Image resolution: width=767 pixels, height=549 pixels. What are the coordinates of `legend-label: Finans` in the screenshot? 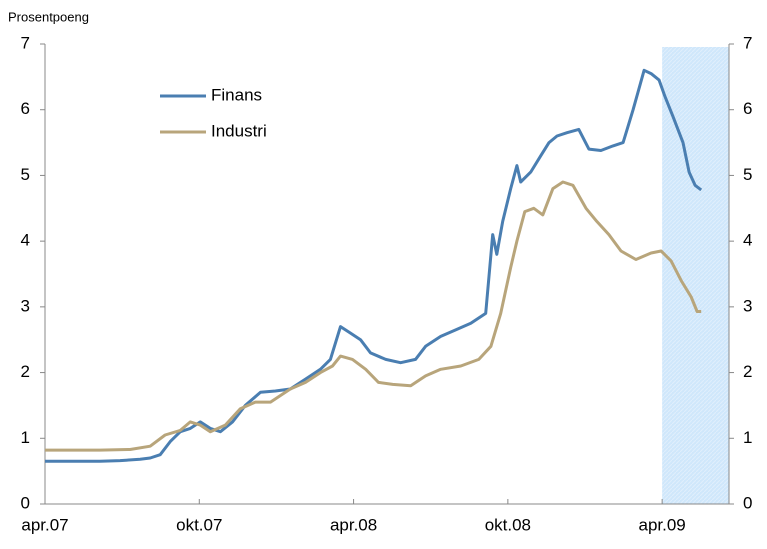 It's located at (236, 94).